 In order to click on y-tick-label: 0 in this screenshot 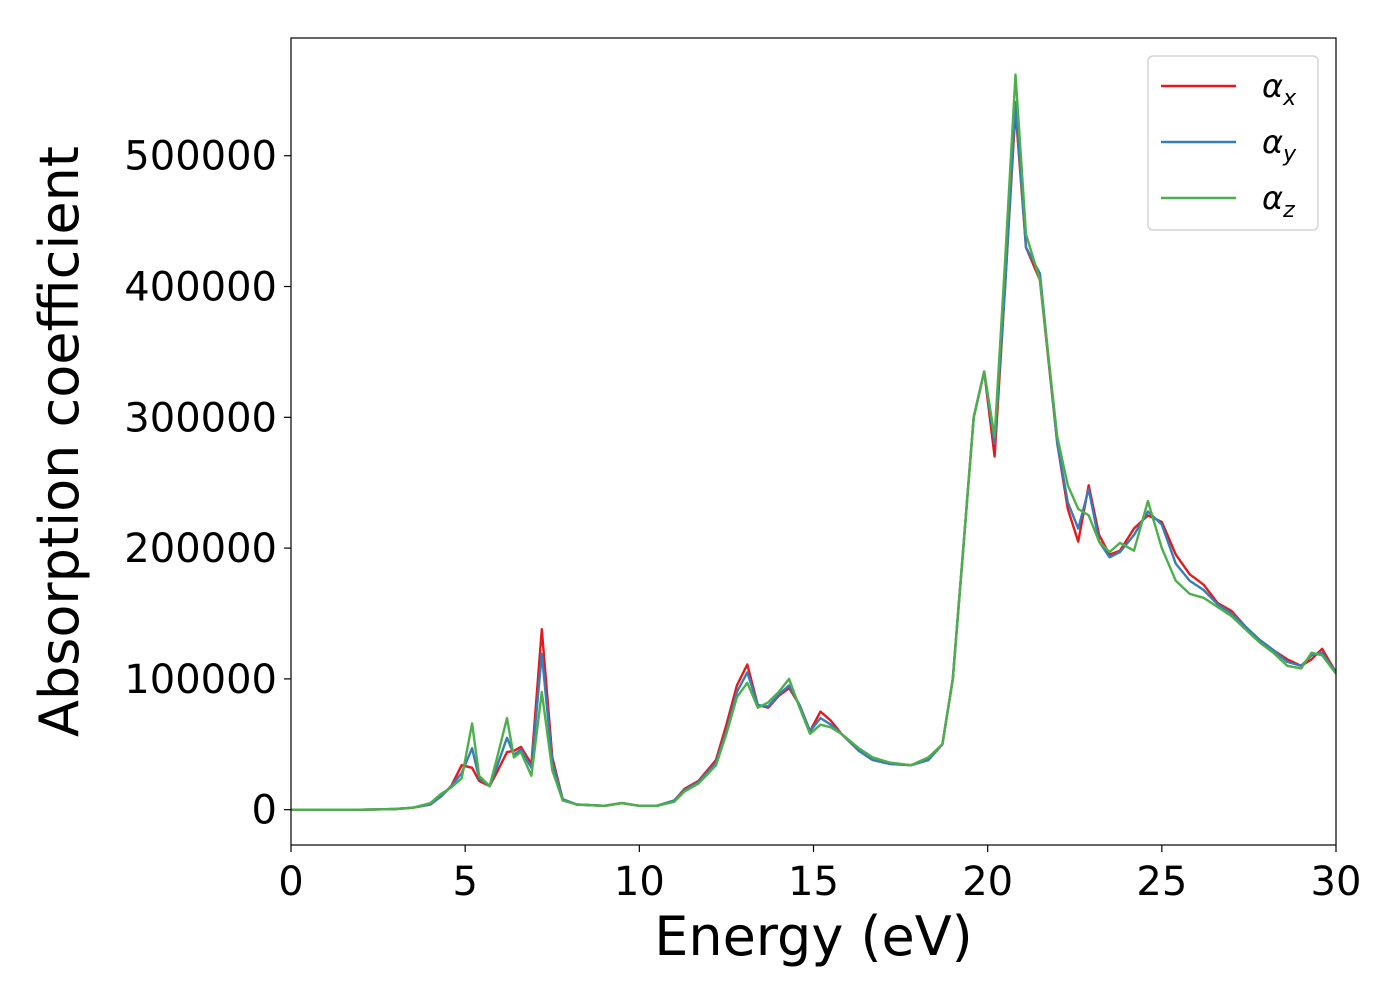, I will do `click(264, 811)`.